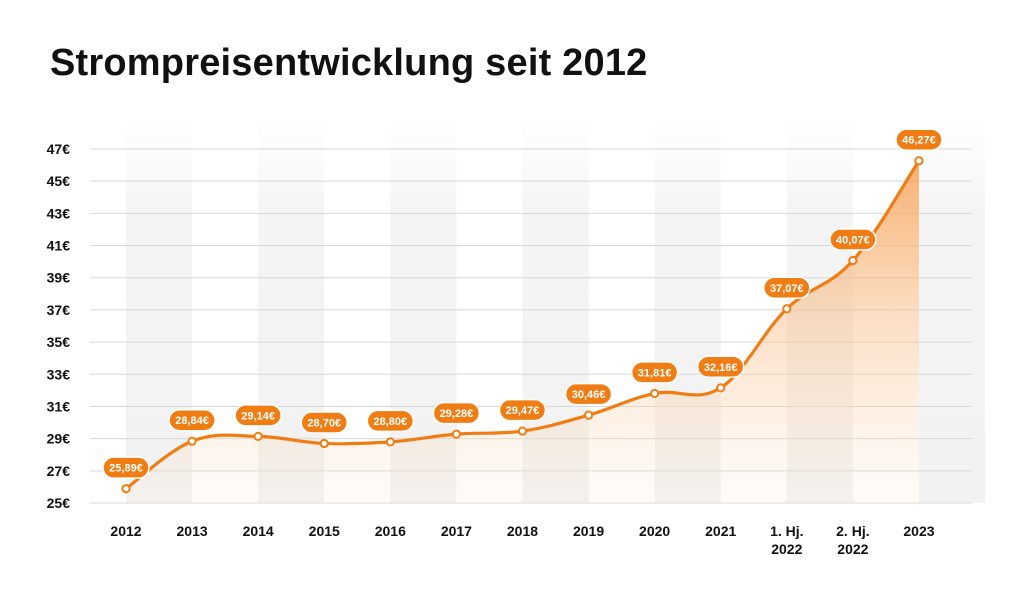  What do you see at coordinates (125, 531) in the screenshot?
I see `x-tick-label: 2012` at bounding box center [125, 531].